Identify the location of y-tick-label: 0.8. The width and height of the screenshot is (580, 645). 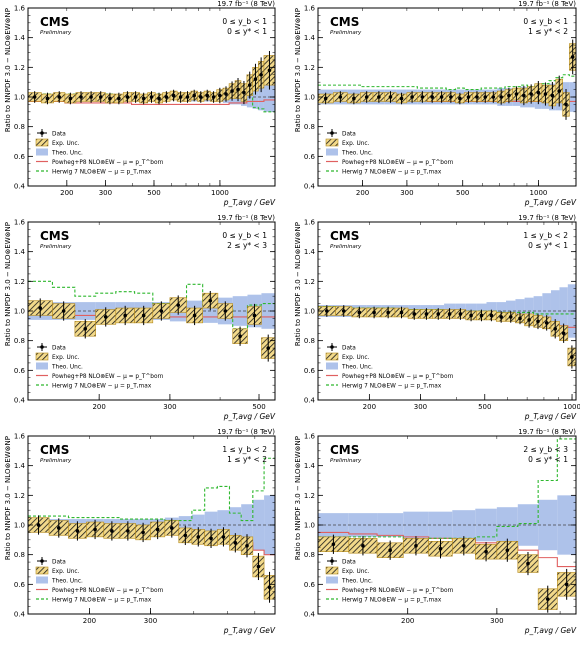
(19, 555).